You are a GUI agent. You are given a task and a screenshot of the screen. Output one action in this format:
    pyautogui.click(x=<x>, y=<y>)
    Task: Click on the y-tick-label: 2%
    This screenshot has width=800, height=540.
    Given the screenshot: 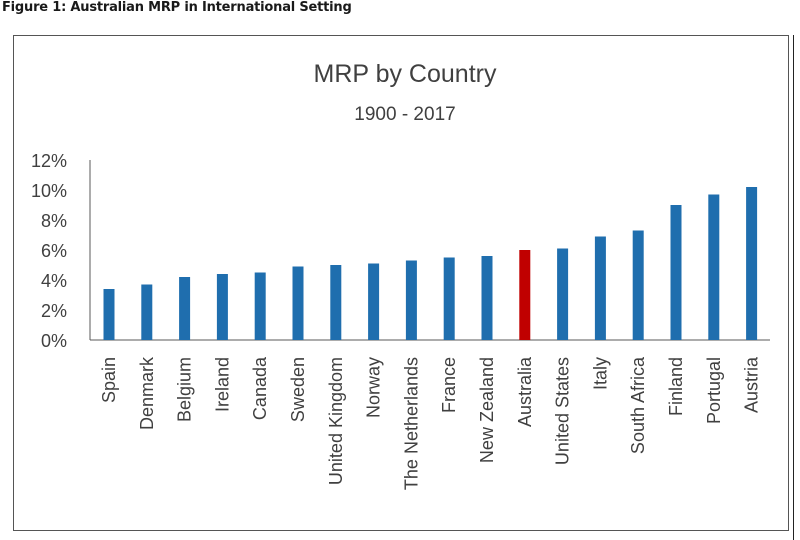 What is the action you would take?
    pyautogui.click(x=54, y=311)
    